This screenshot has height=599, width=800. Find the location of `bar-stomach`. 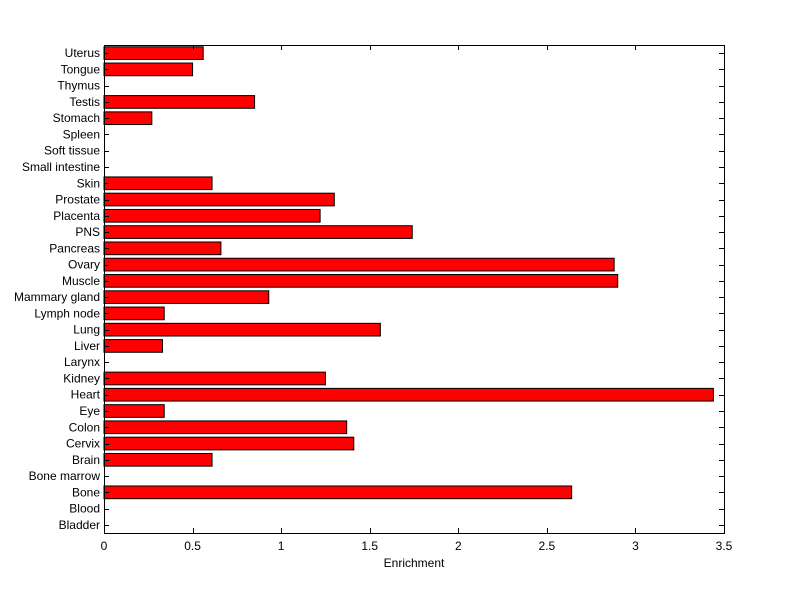

bar-stomach is located at coordinates (128, 118).